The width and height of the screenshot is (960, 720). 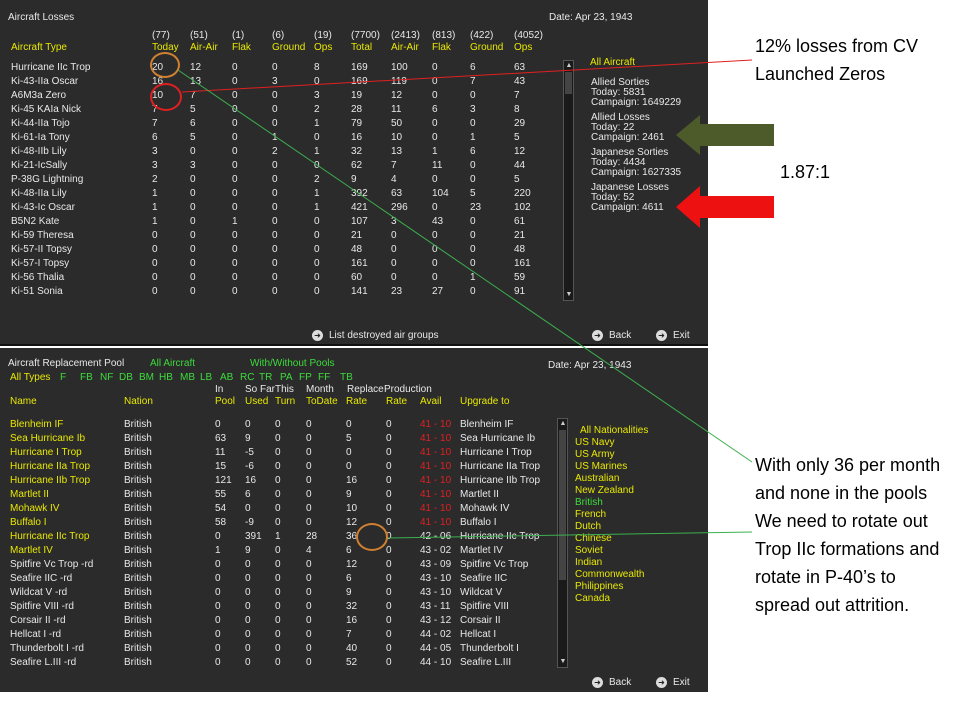 What do you see at coordinates (317, 235) in the screenshot?
I see `loss-value: 0` at bounding box center [317, 235].